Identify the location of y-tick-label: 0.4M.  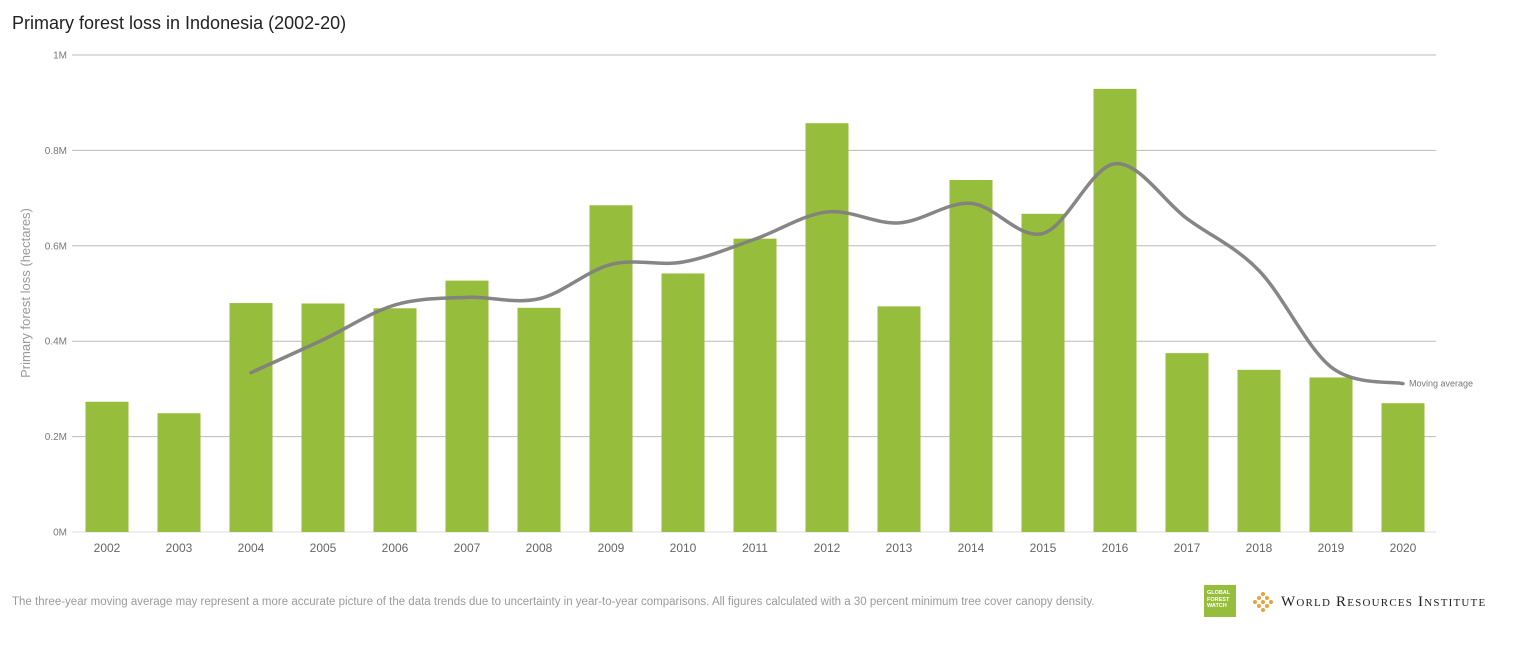
(56, 342).